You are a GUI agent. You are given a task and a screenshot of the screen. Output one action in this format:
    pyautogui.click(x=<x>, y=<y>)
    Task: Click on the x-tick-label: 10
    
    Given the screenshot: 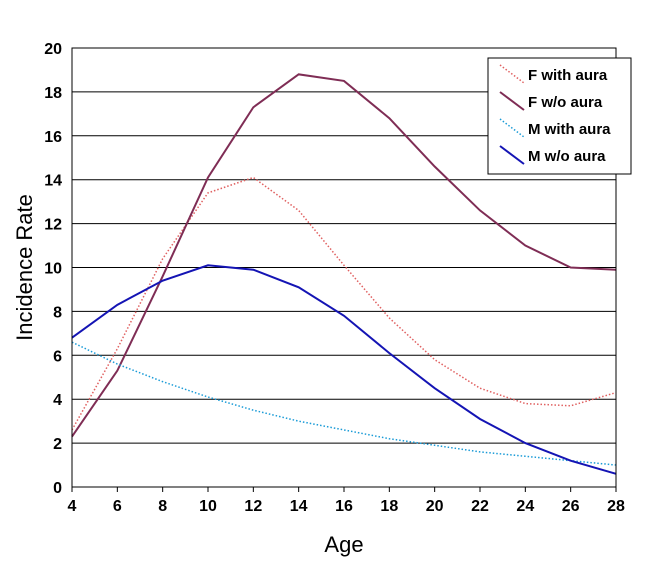 What is the action you would take?
    pyautogui.click(x=208, y=506)
    